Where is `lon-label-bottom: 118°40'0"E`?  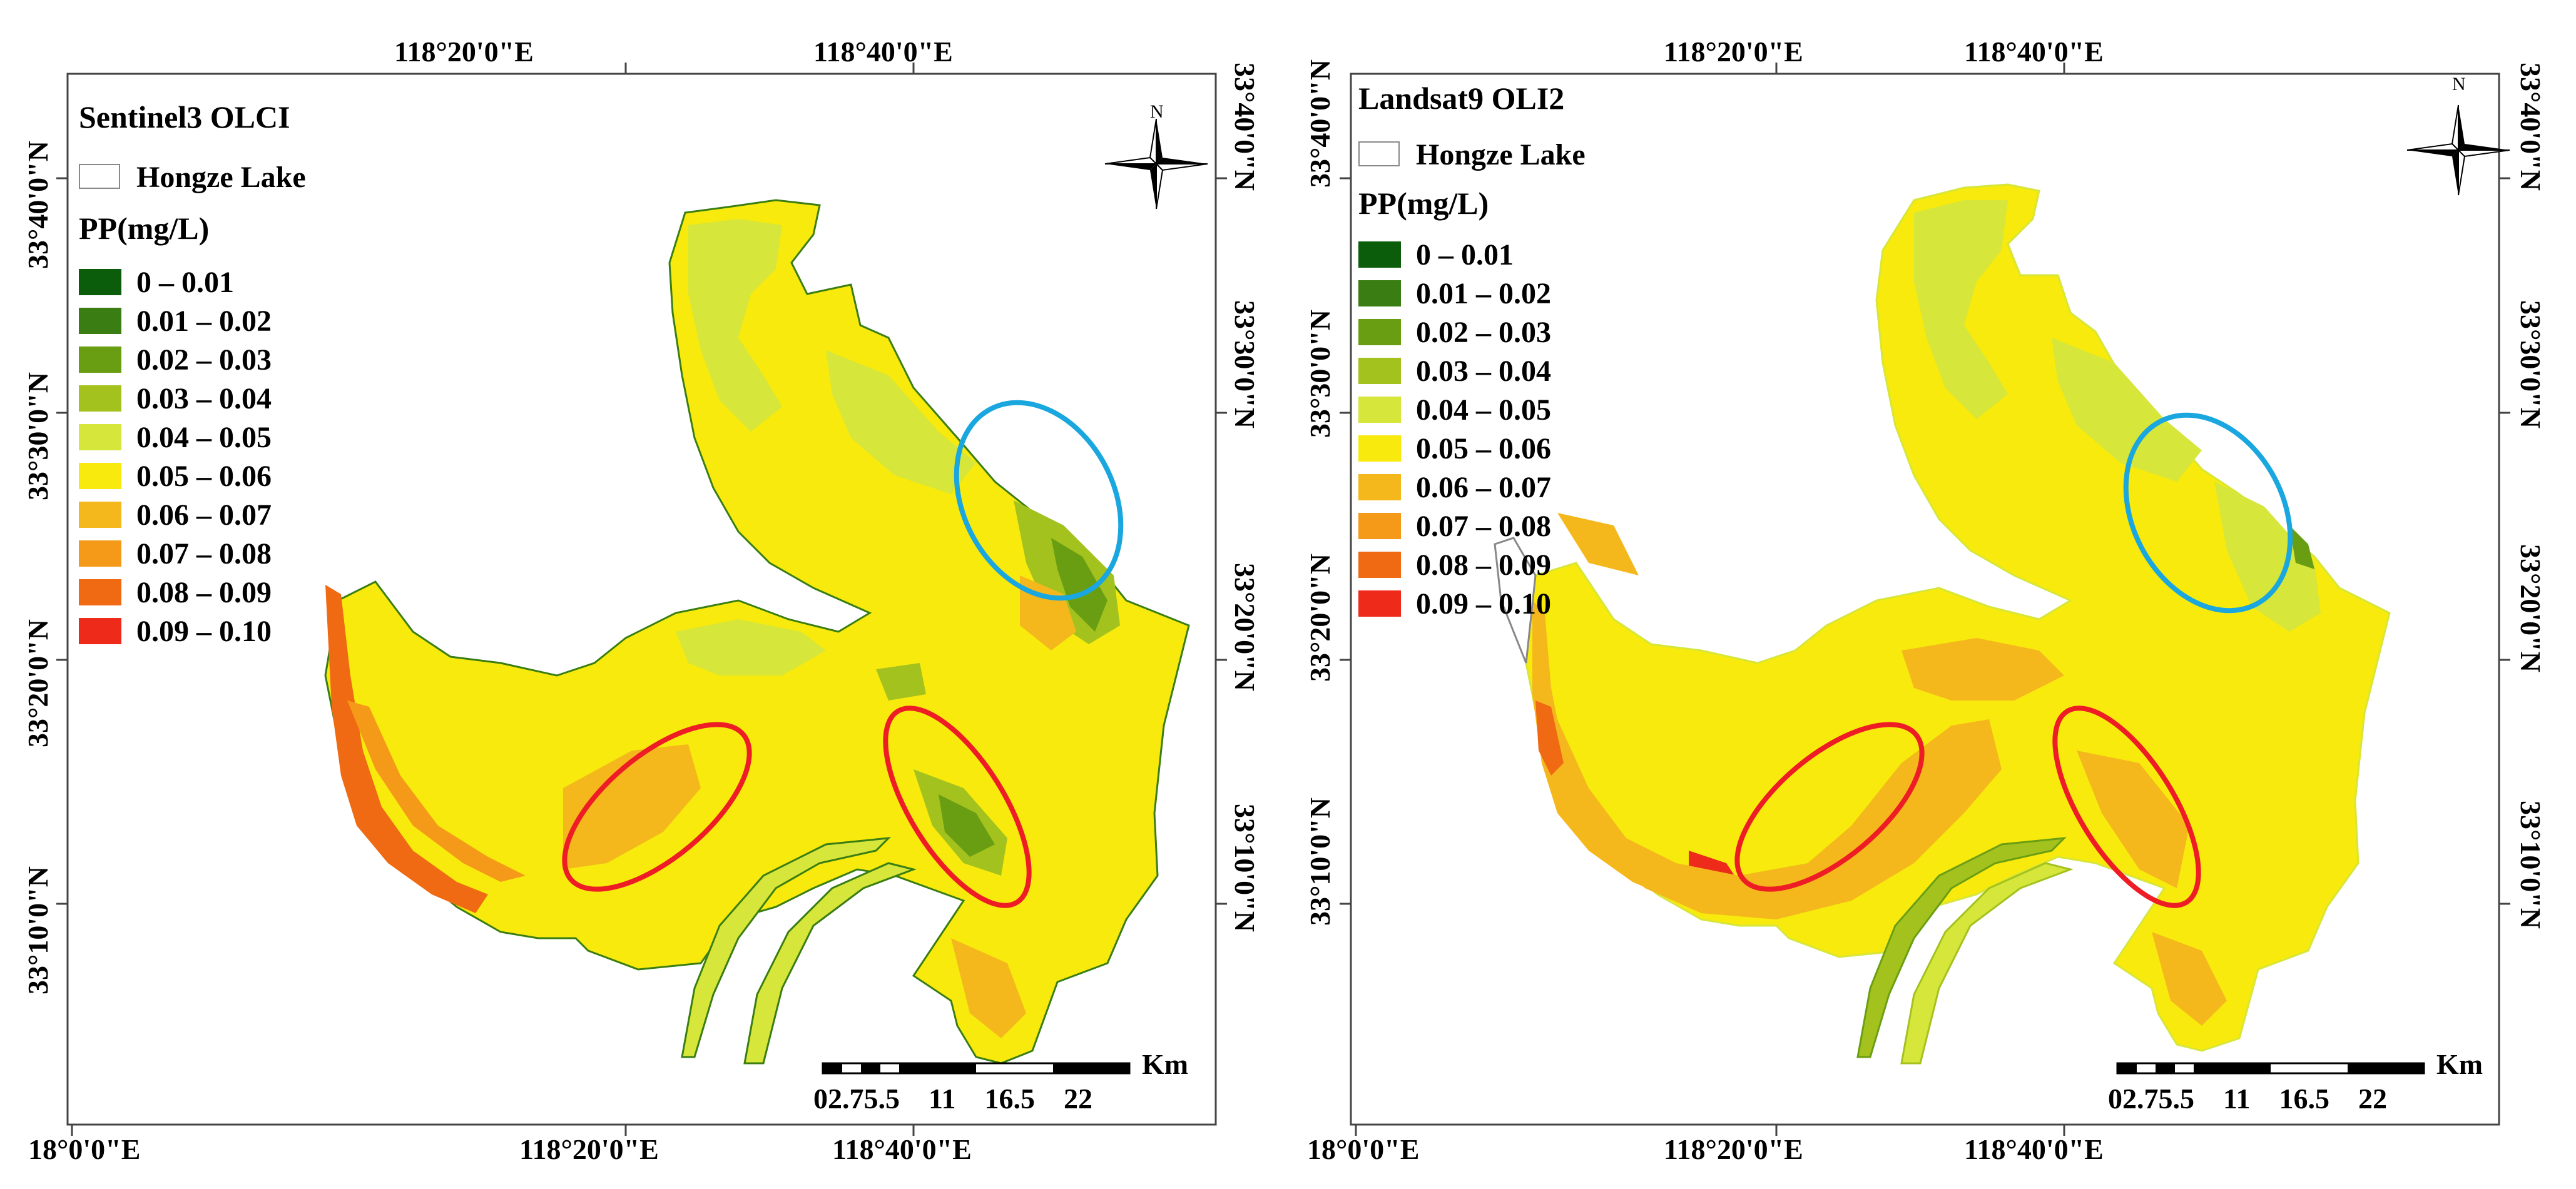
lon-label-bottom: 118°40'0"E is located at coordinates (2034, 1149).